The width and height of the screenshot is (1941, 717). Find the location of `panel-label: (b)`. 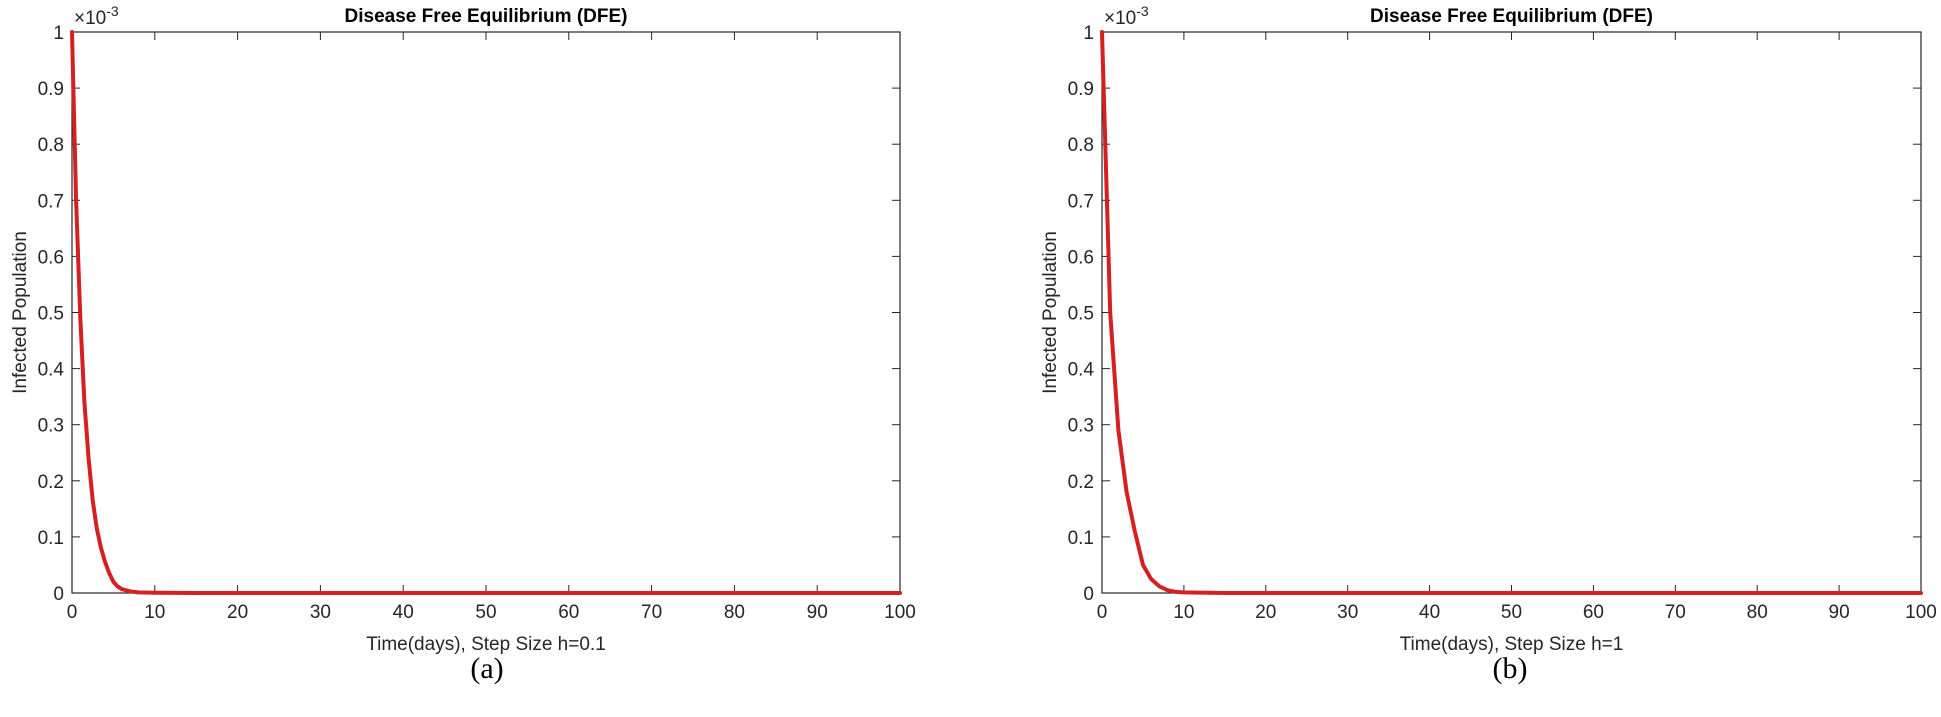

panel-label: (b) is located at coordinates (1510, 668).